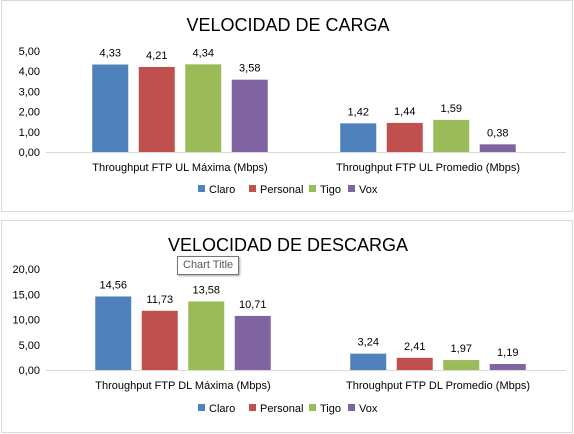 Image resolution: width=574 pixels, height=434 pixels. What do you see at coordinates (206, 290) in the screenshot?
I see `data-label: 13,58` at bounding box center [206, 290].